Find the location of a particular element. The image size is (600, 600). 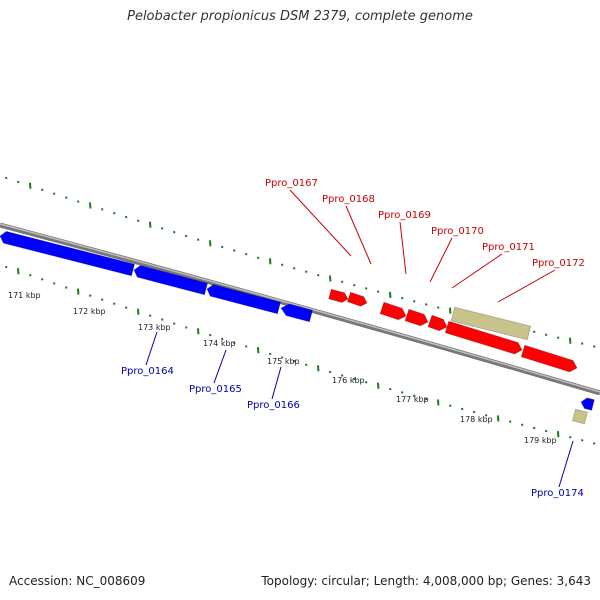

scale-label-173: 173 kbp is located at coordinates (154, 327).